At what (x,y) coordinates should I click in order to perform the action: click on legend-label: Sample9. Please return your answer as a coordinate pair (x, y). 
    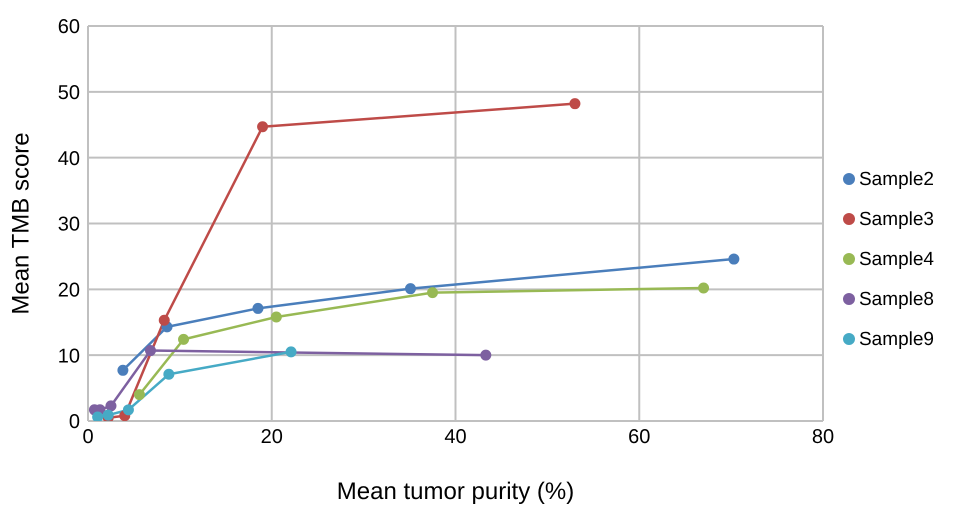
    Looking at the image, I should click on (896, 339).